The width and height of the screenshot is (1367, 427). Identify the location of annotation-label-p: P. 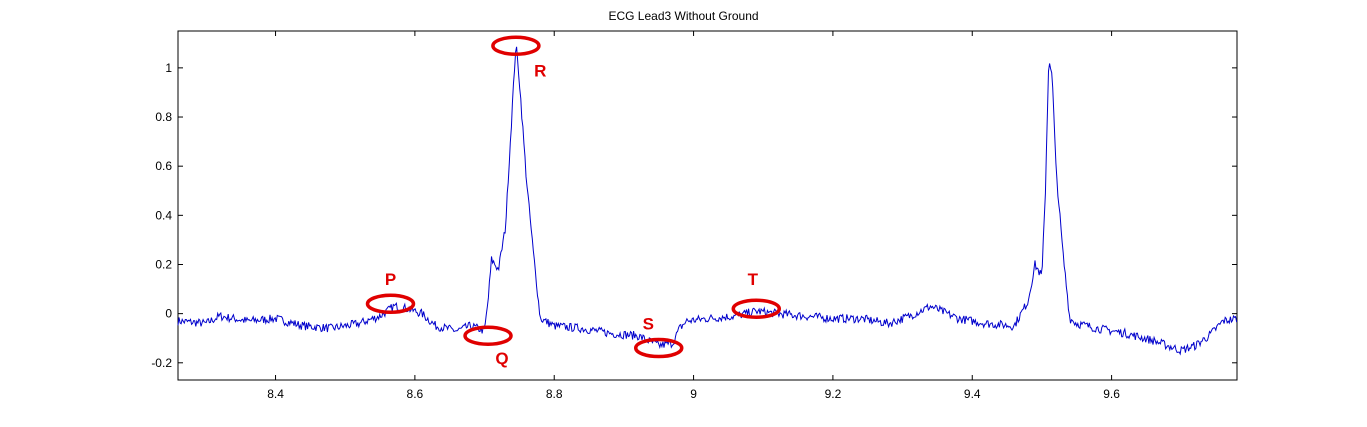
(390, 279).